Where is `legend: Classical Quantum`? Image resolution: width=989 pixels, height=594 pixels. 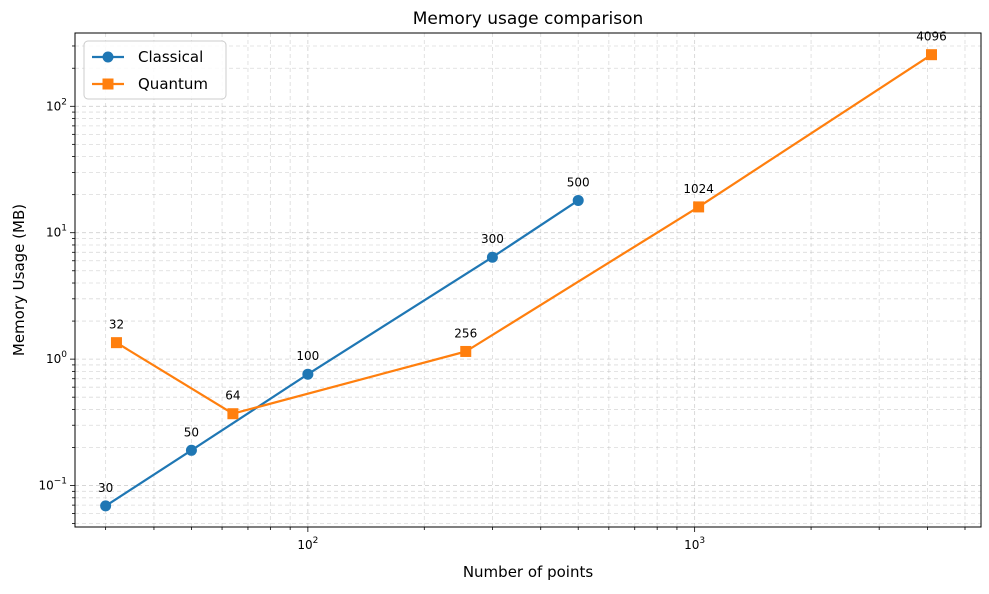 legend: Classical Quantum is located at coordinates (155, 70).